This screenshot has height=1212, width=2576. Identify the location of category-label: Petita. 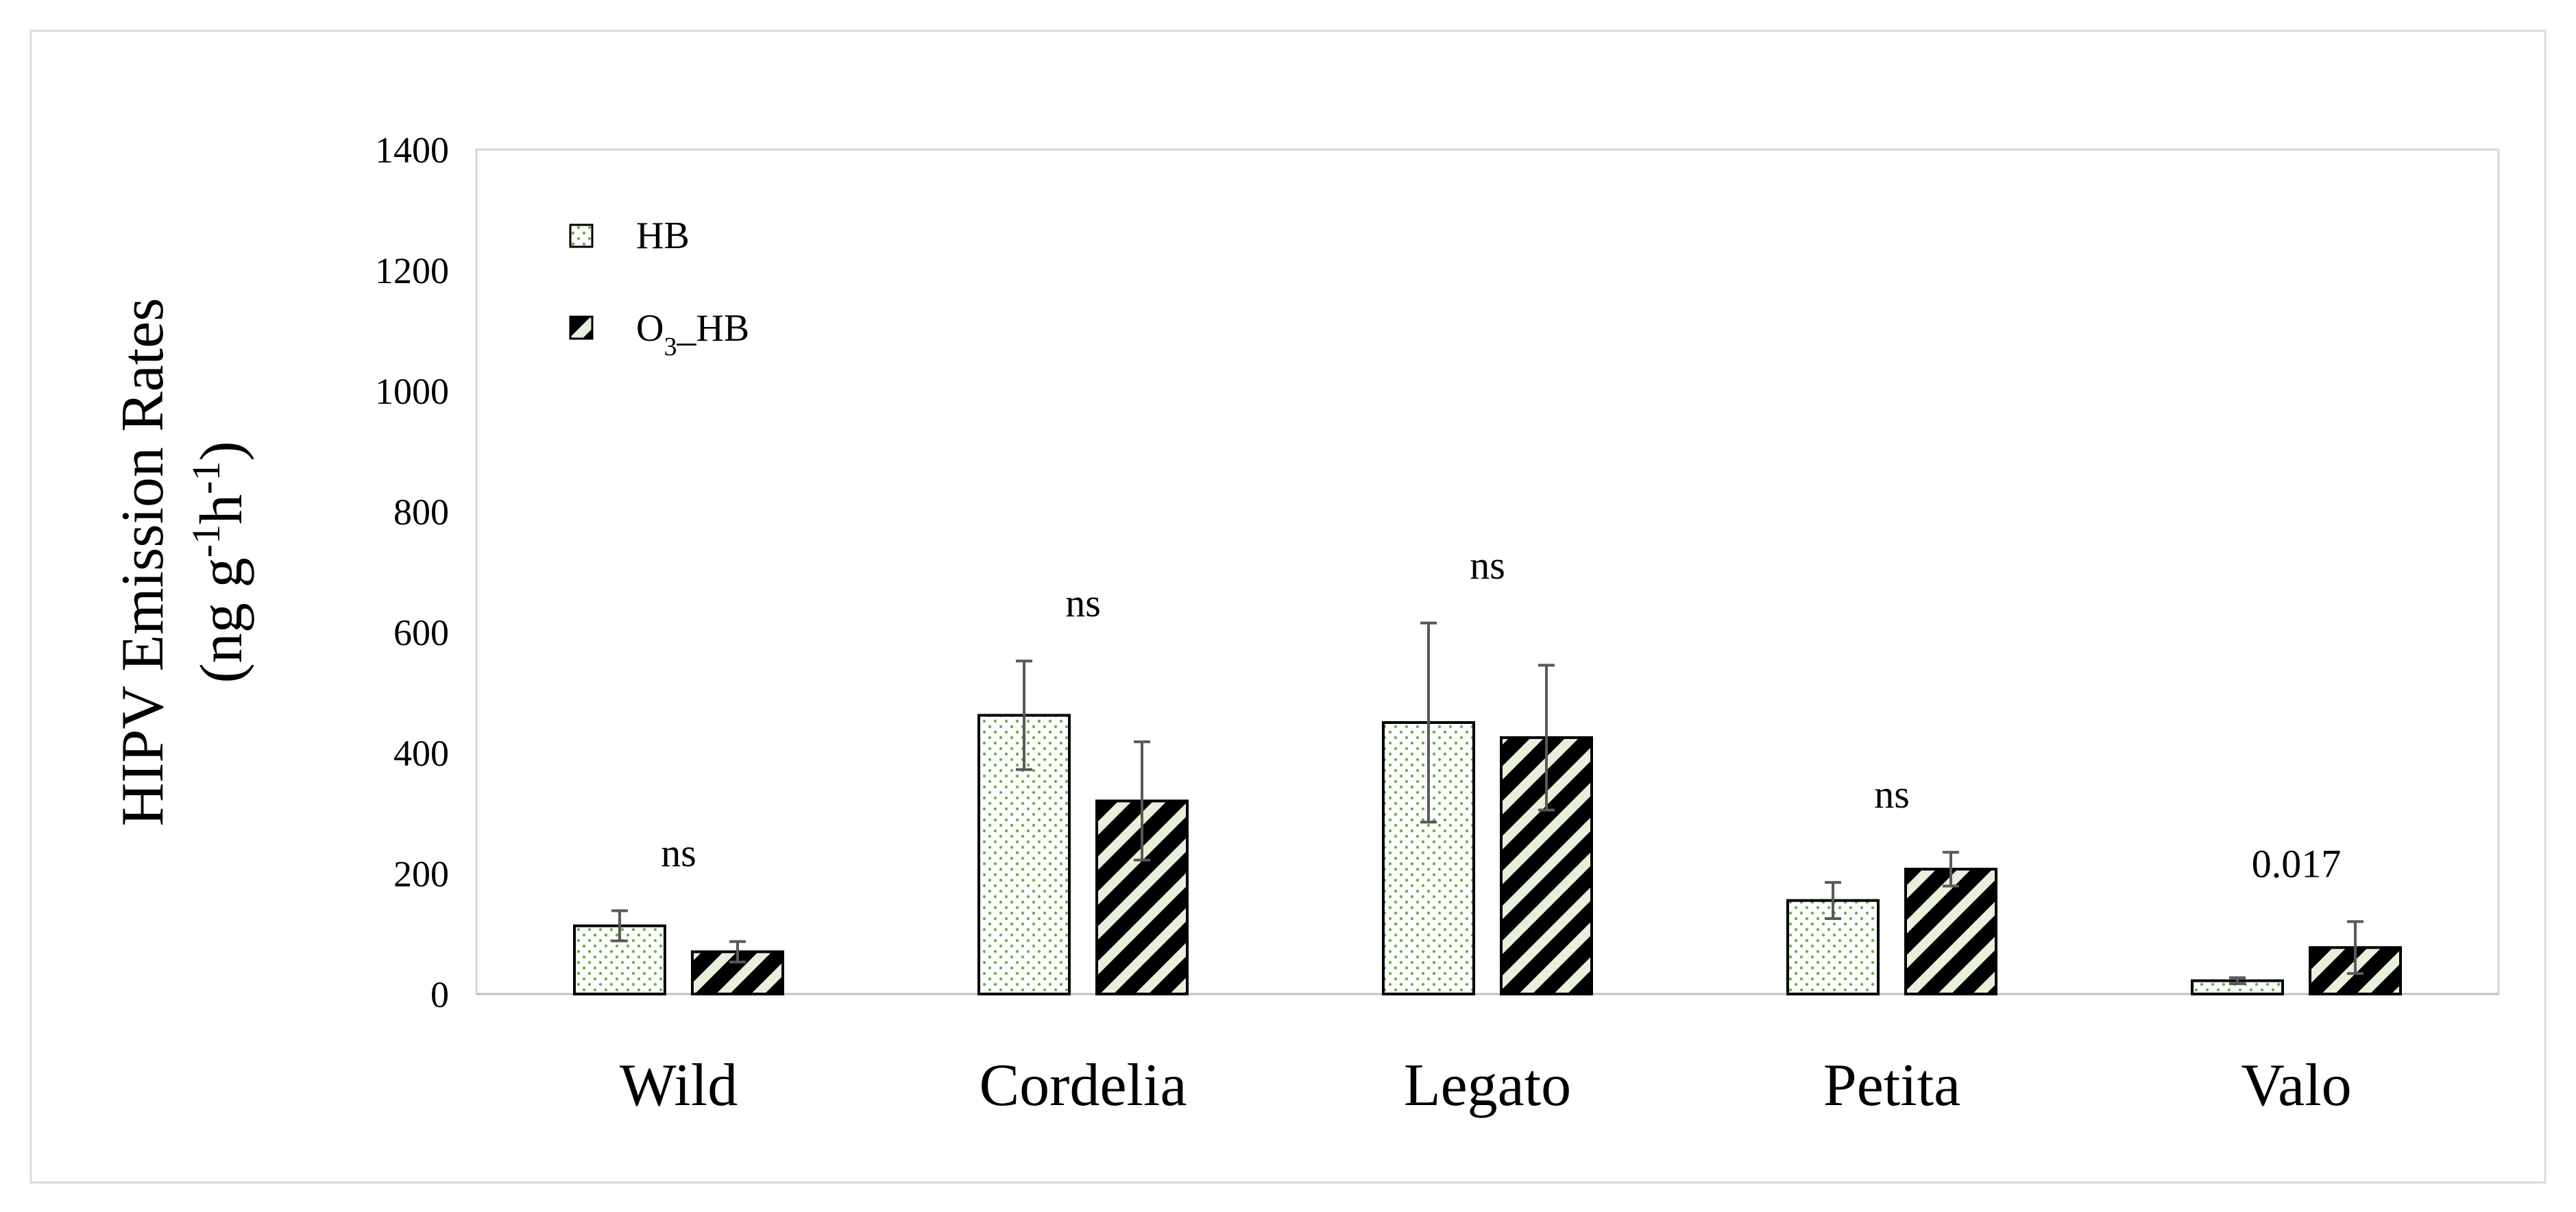
(1891, 1085).